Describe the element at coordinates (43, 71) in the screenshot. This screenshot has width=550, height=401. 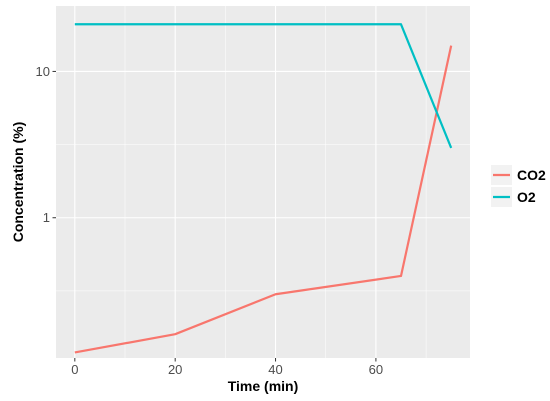
I see `y-tick-label: 10` at that location.